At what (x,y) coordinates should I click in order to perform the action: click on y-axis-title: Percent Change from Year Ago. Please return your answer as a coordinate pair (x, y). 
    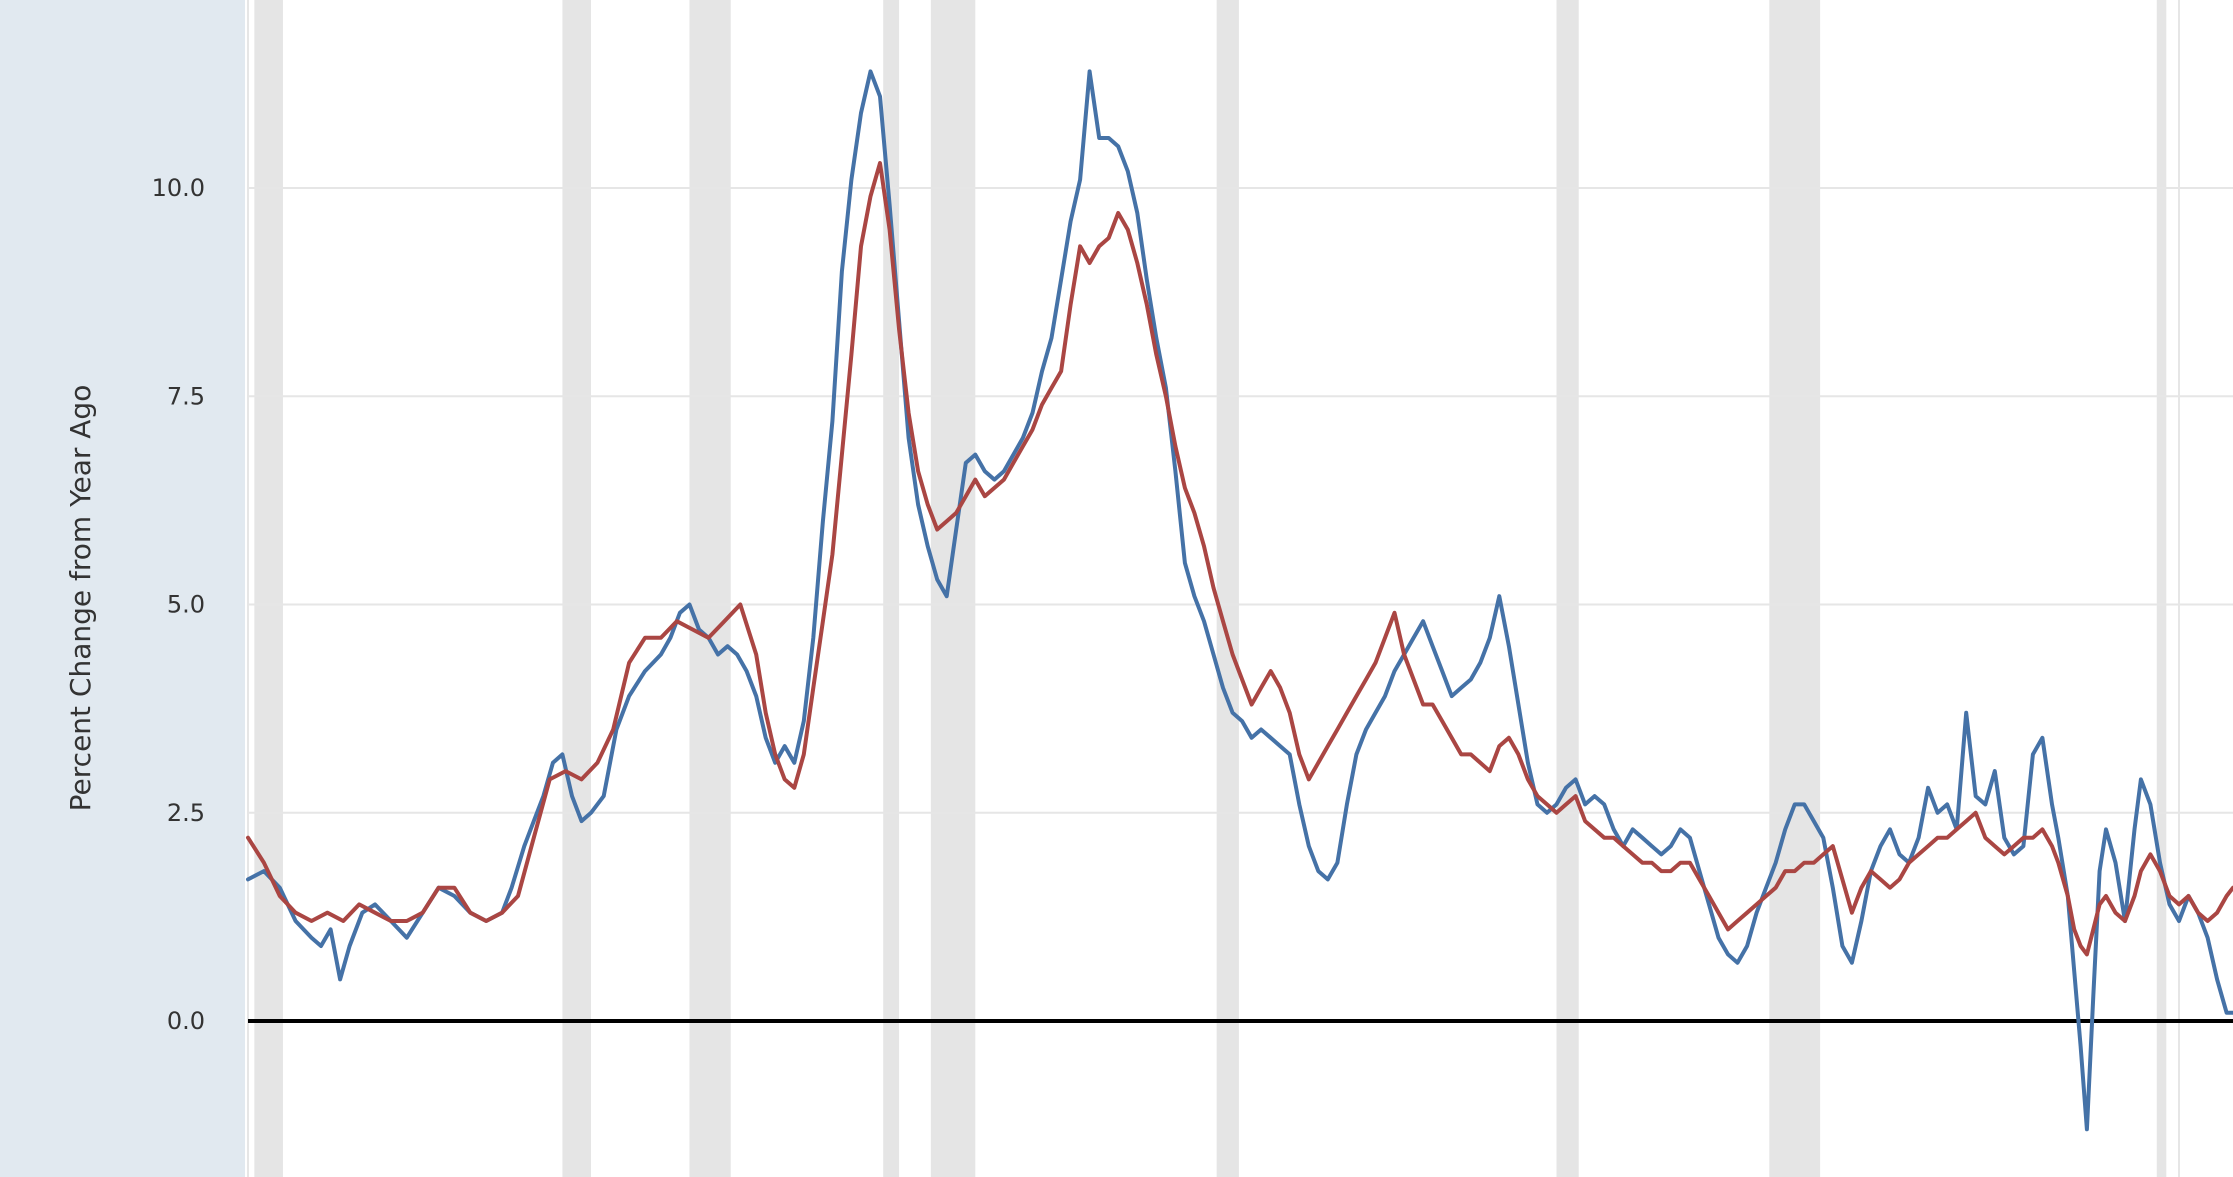
    Looking at the image, I should click on (80, 598).